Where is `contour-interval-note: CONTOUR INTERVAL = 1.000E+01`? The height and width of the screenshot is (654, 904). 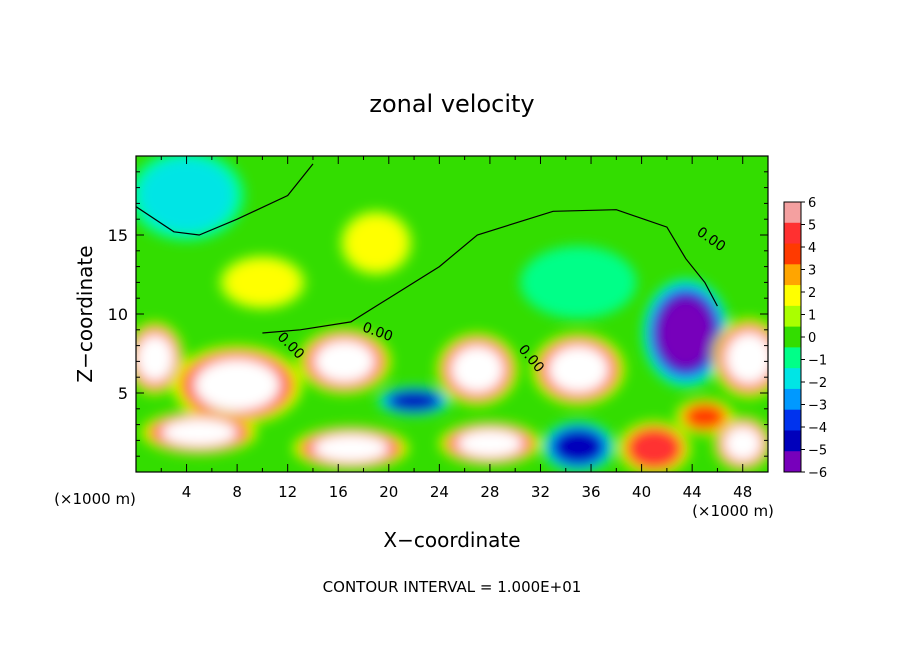 contour-interval-note: CONTOUR INTERVAL = 1.000E+01 is located at coordinates (452, 587).